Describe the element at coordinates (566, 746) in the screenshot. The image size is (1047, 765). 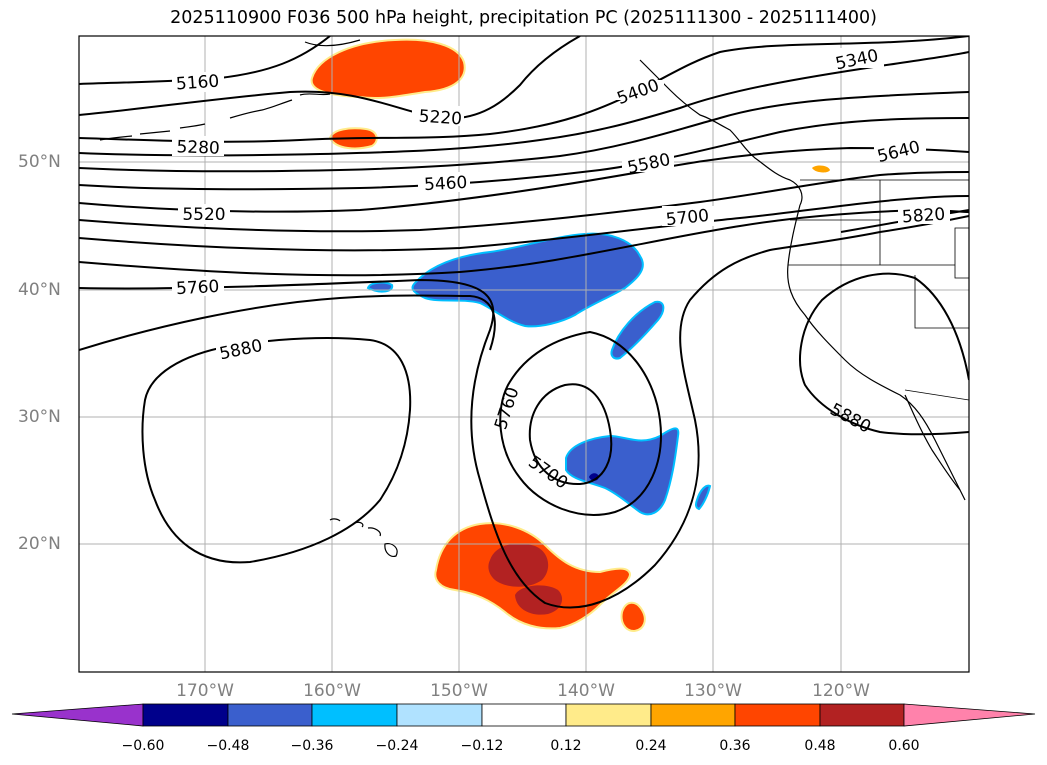
I see `colorbar-tick-label: 0.12` at that location.